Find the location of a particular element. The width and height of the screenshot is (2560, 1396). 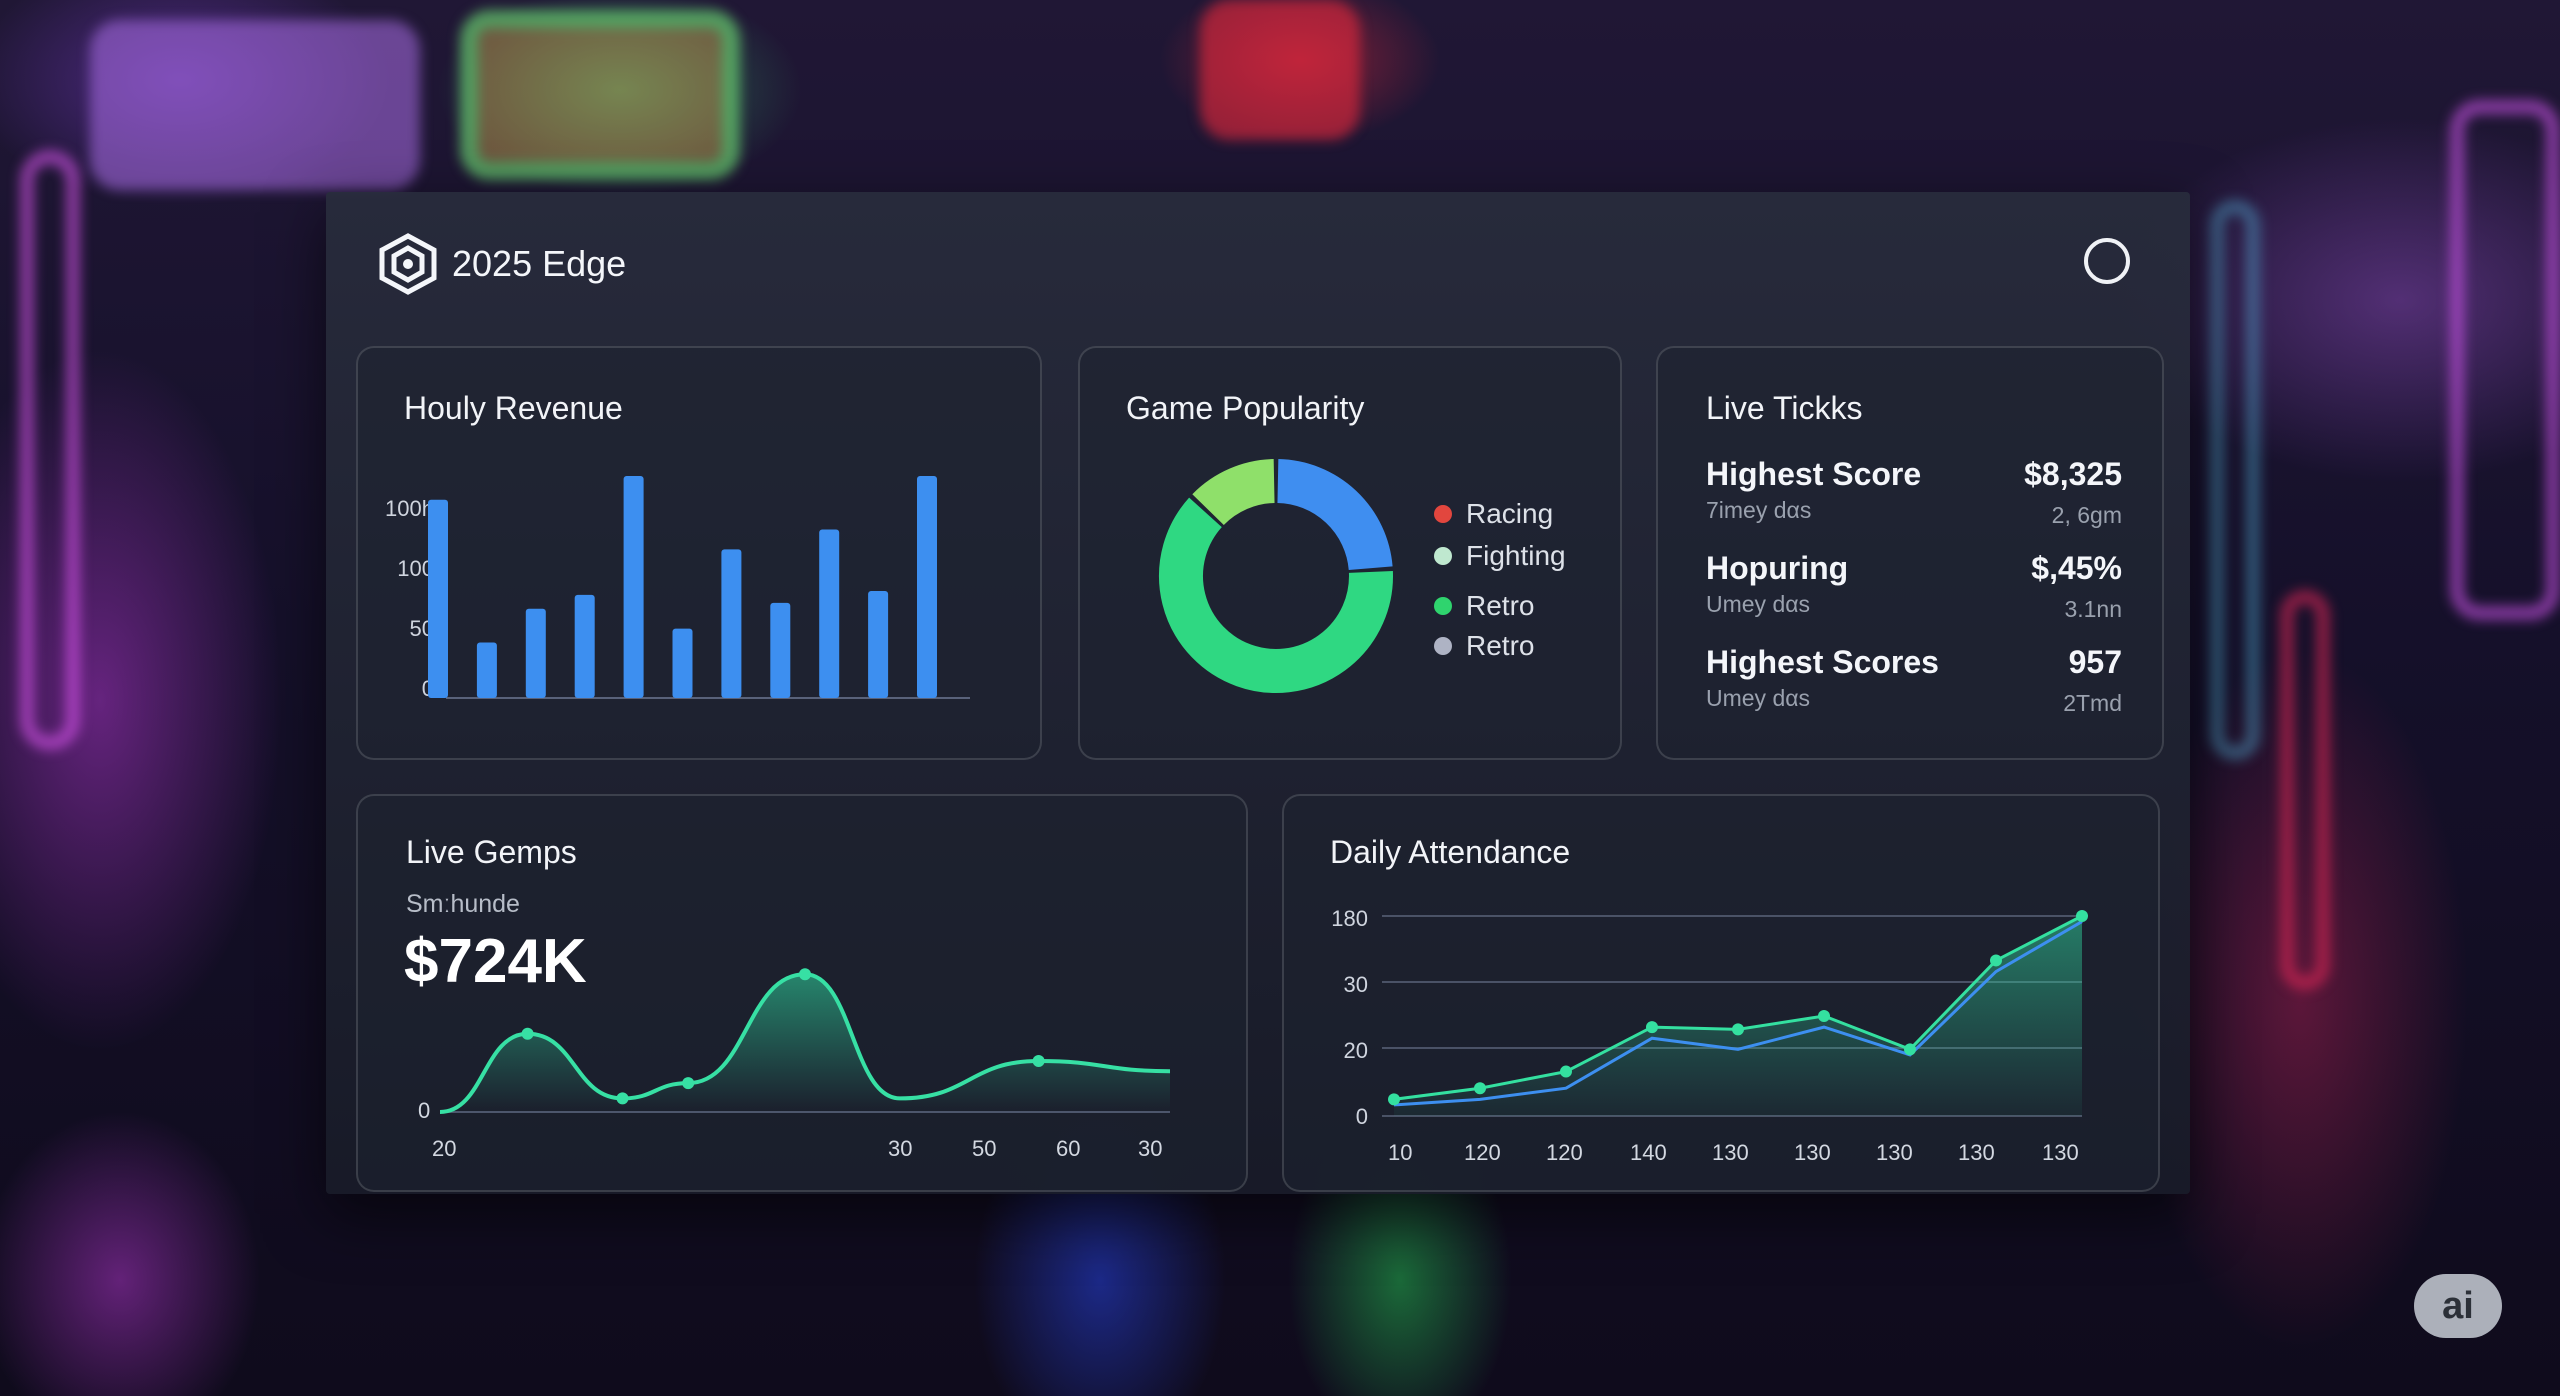

legend-label: Racing is located at coordinates (1510, 513).